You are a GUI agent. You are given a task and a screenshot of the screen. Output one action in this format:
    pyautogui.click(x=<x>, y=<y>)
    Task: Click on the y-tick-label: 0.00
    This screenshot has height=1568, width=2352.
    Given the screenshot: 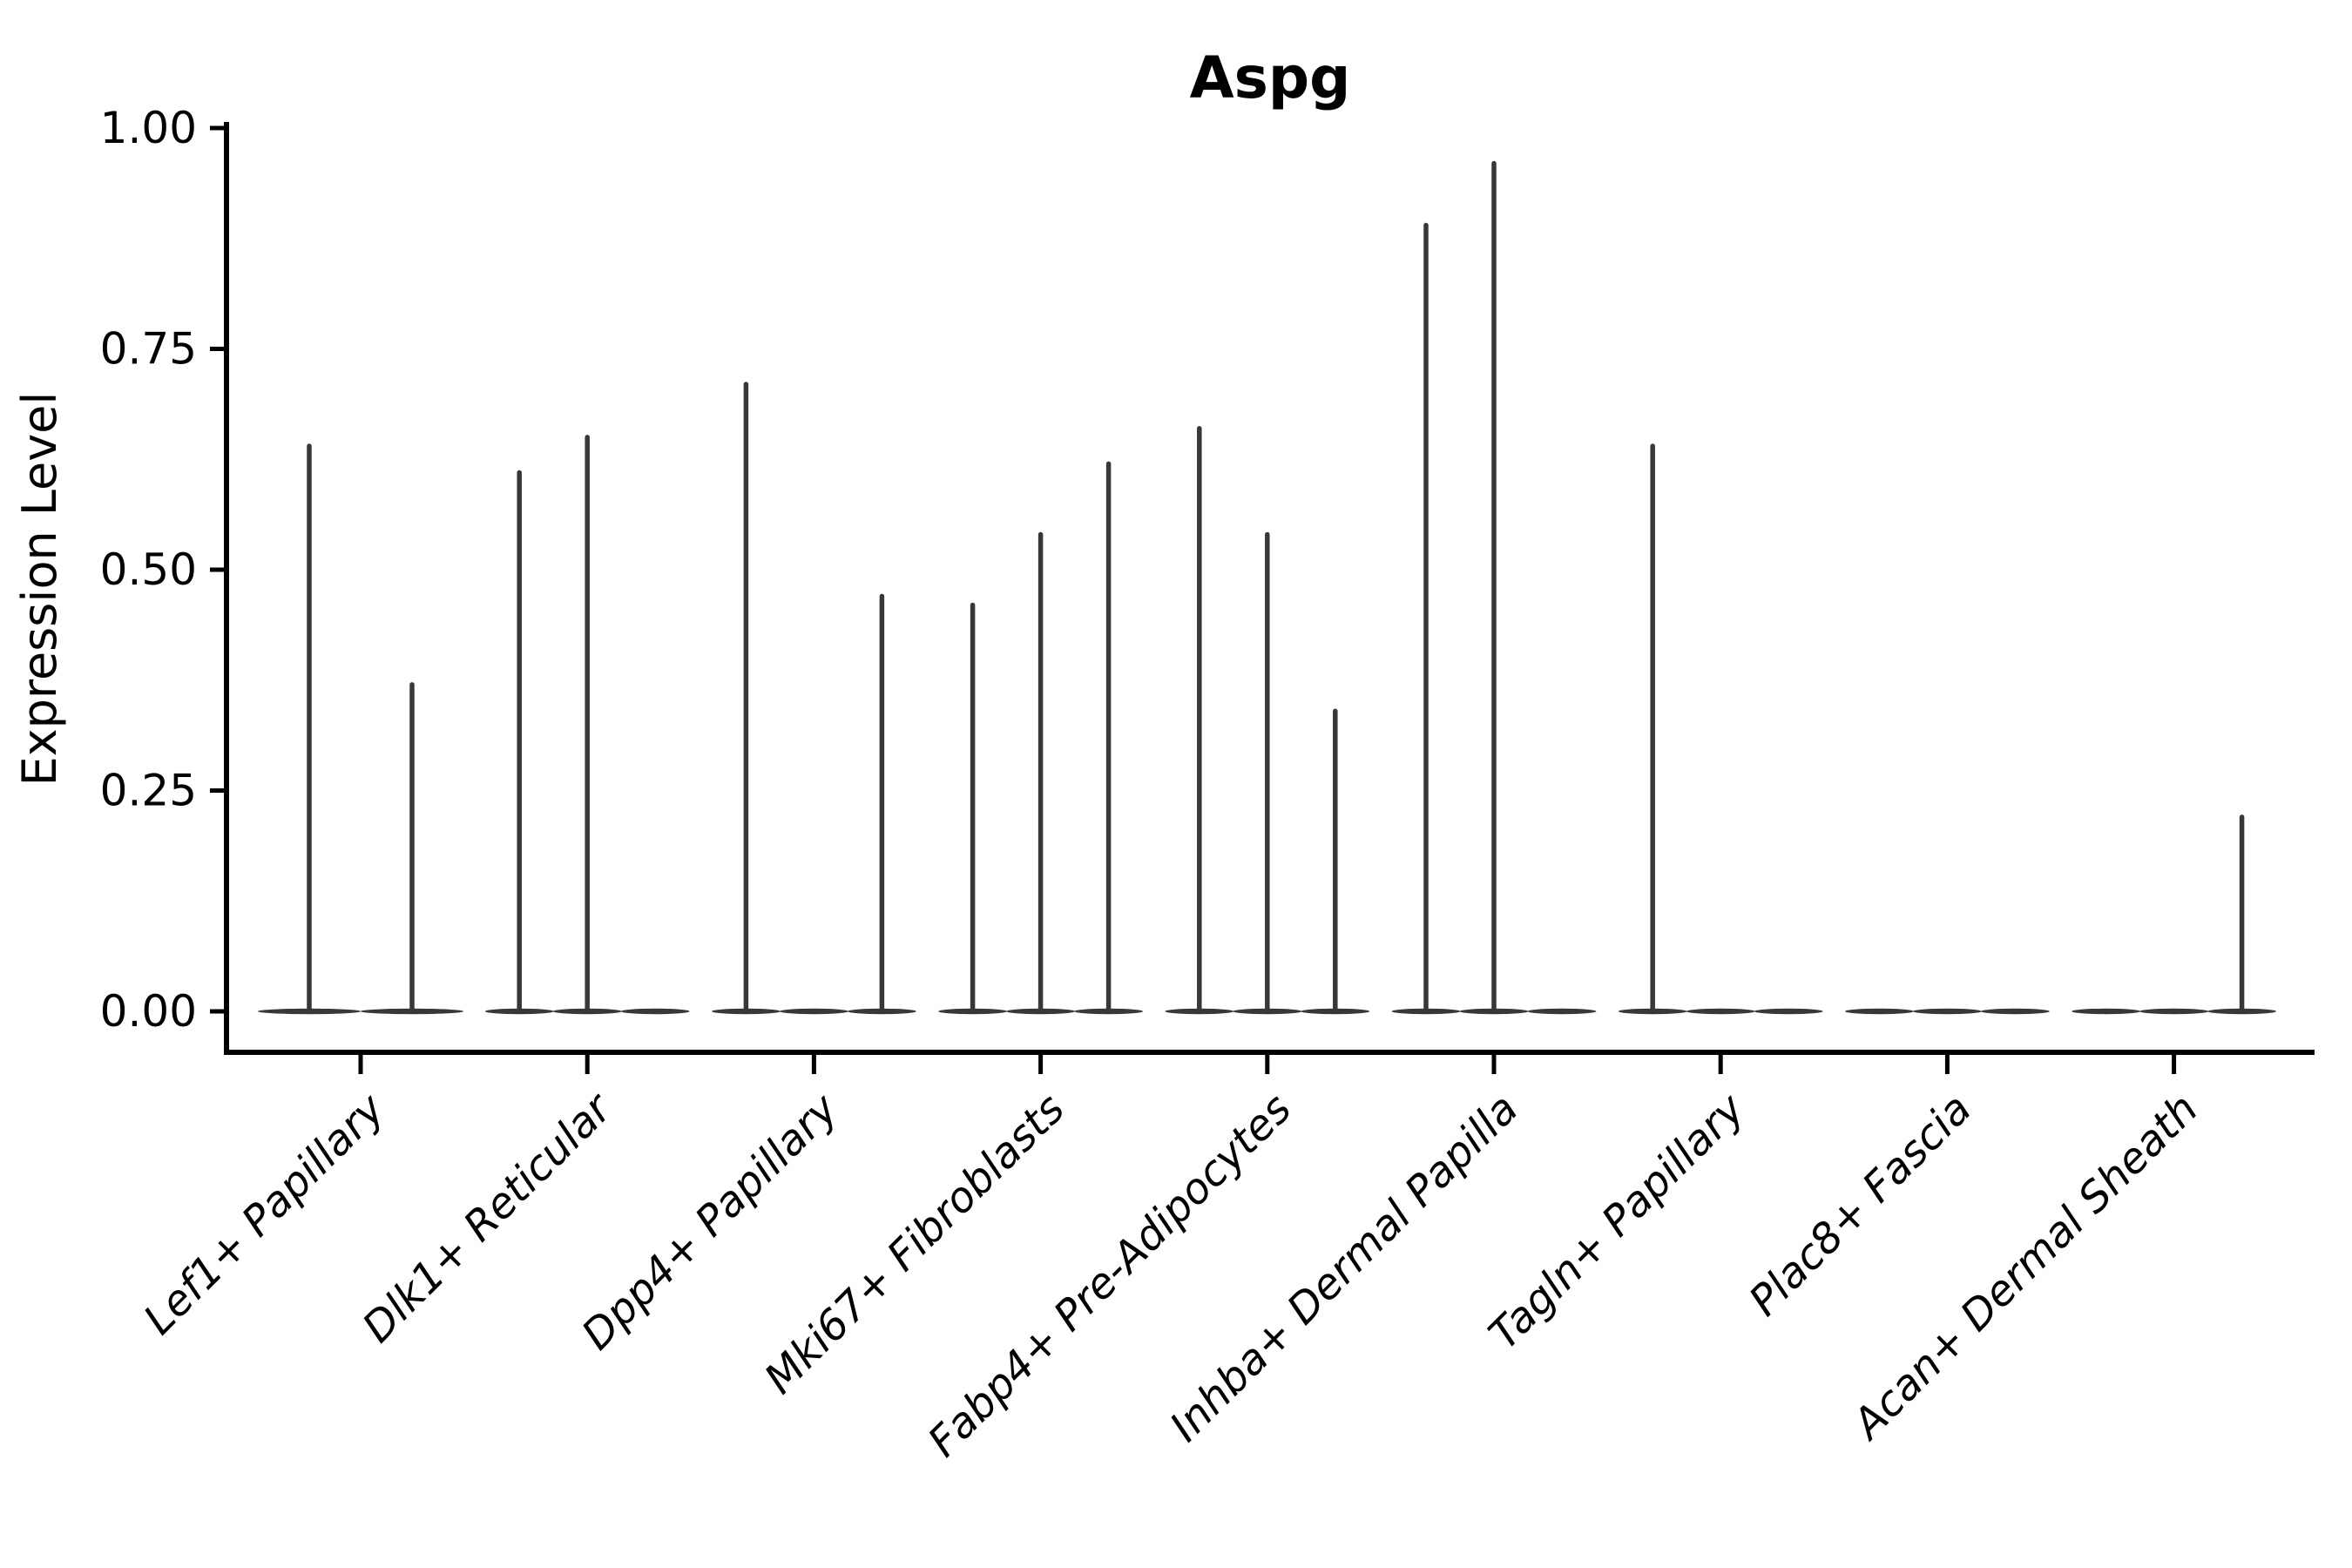 What is the action you would take?
    pyautogui.click(x=148, y=1012)
    